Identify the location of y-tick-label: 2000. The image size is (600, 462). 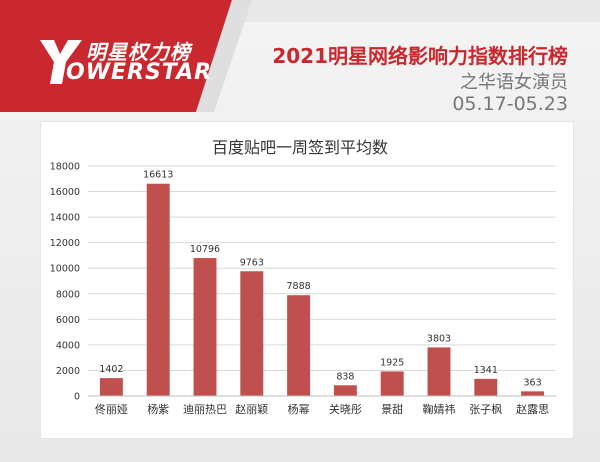
(68, 371).